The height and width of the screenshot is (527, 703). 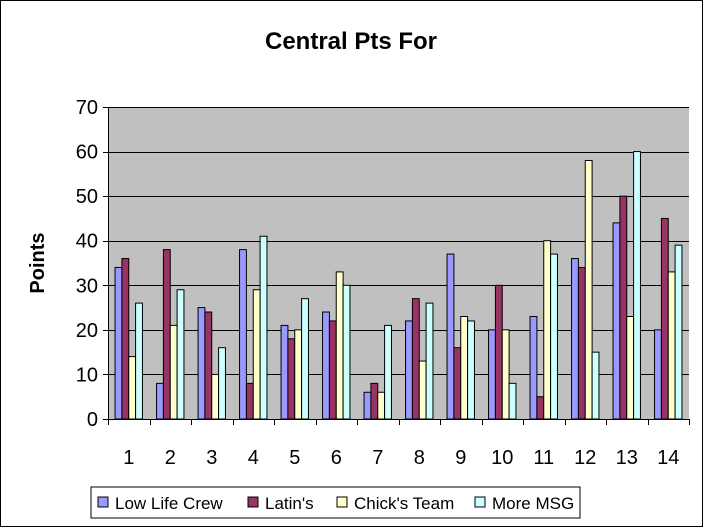 I want to click on x-tick-label: 10, so click(x=502, y=458).